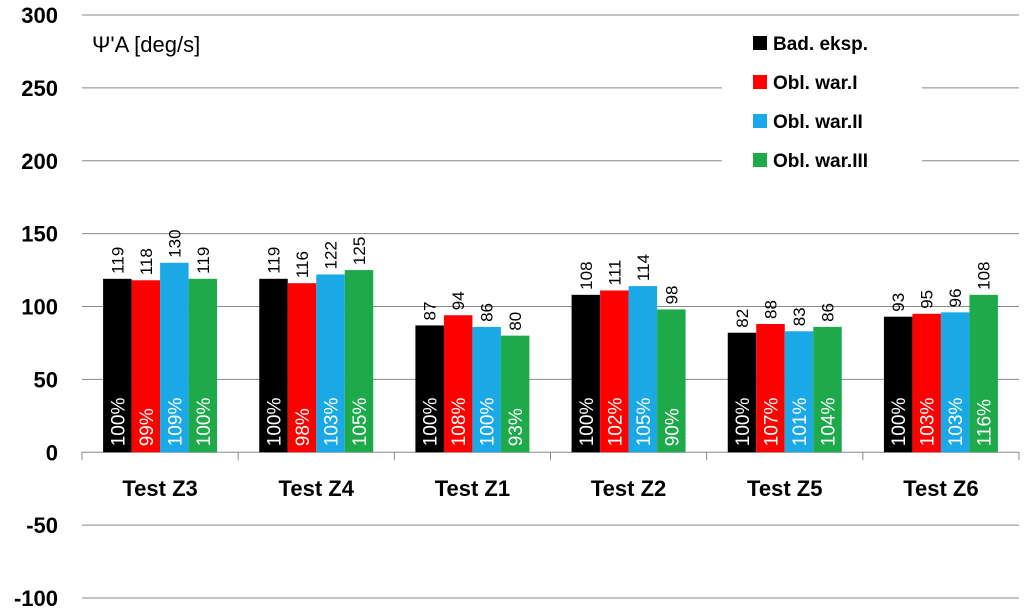 This screenshot has height=615, width=1024. Describe the element at coordinates (303, 427) in the screenshot. I see `percent-label: 98%` at that location.